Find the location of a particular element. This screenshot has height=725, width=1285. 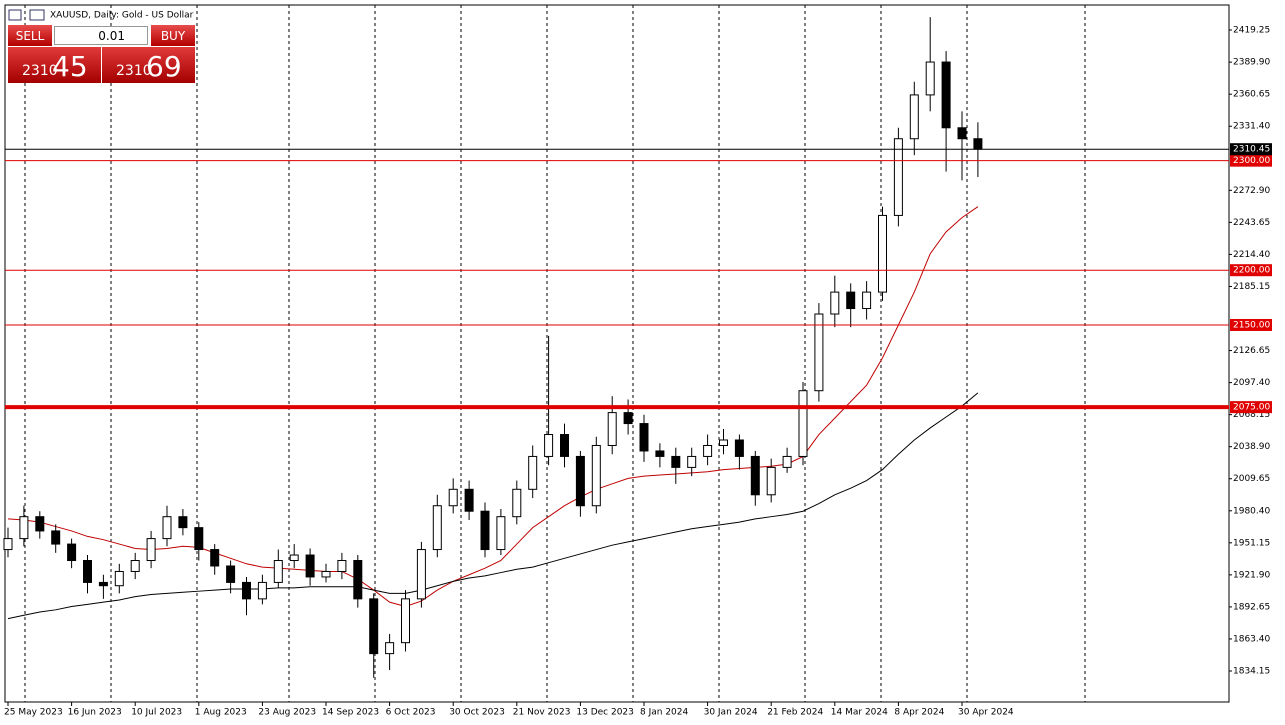

volume-input: 0.01 is located at coordinates (101, 35).